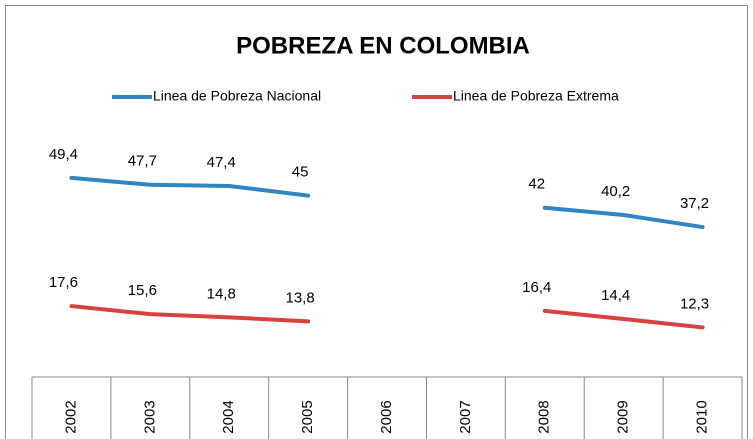  I want to click on x-tick-label: 2007, so click(465, 416).